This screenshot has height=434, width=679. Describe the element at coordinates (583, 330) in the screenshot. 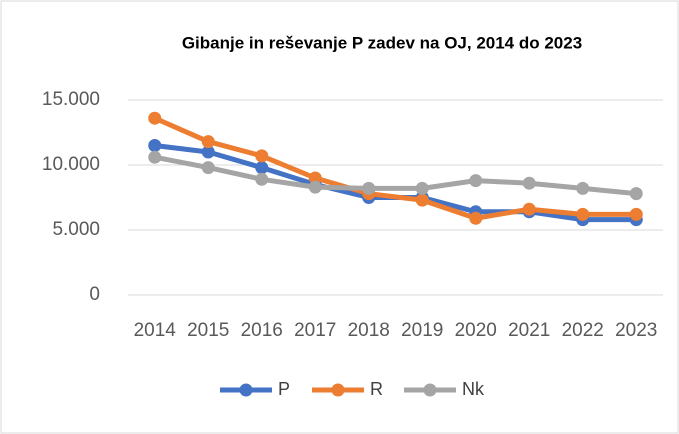

I see `x-tick-label: 2022` at that location.